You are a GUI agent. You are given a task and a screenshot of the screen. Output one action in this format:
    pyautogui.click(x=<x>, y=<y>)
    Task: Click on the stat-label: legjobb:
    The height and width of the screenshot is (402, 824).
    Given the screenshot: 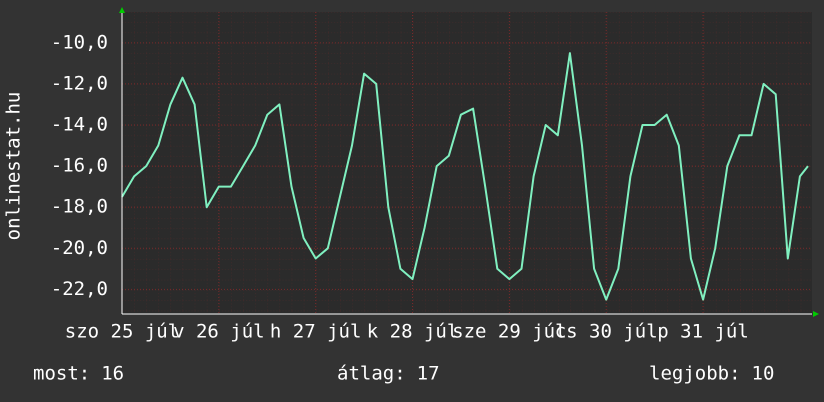 What is the action you would take?
    pyautogui.click(x=695, y=374)
    